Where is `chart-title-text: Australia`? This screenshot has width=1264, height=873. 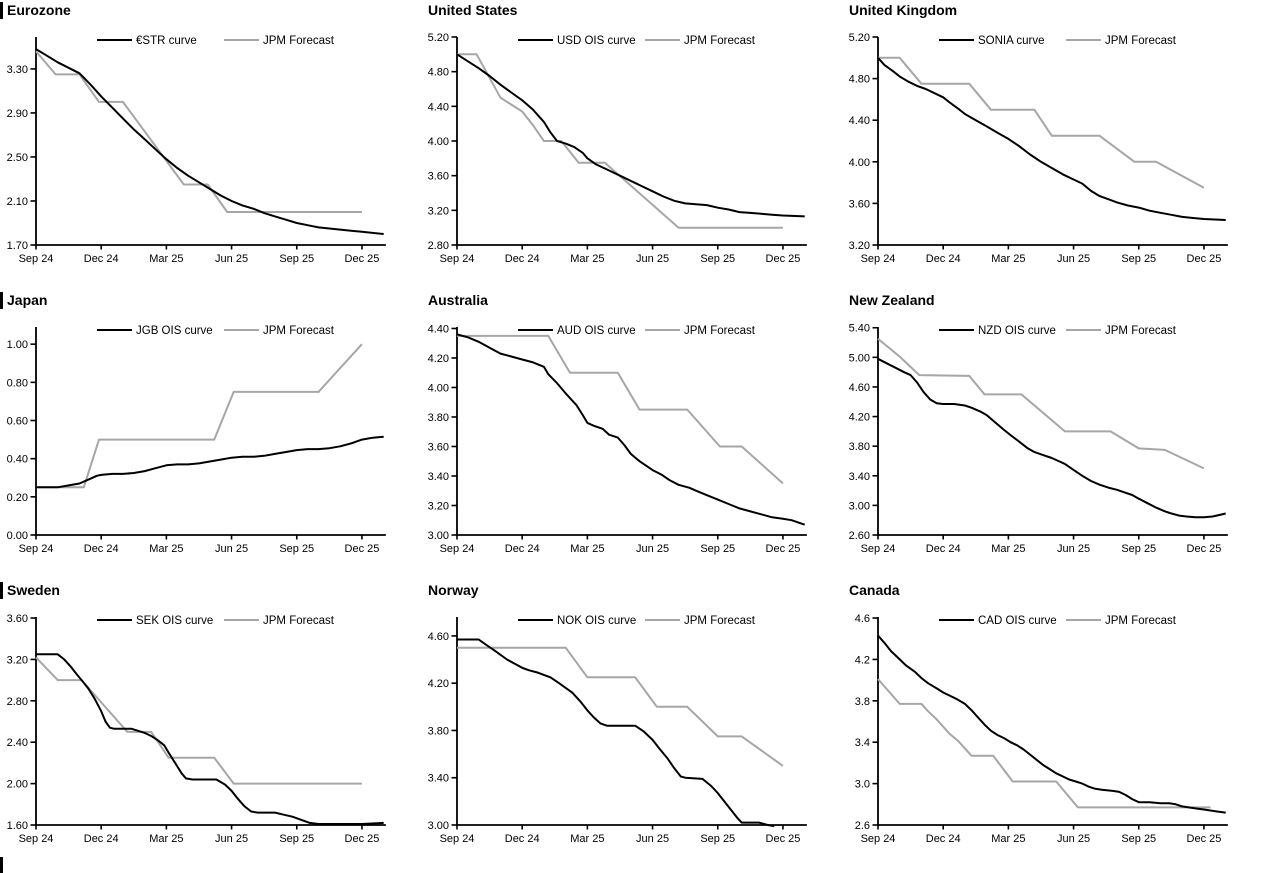 chart-title-text: Australia is located at coordinates (458, 300).